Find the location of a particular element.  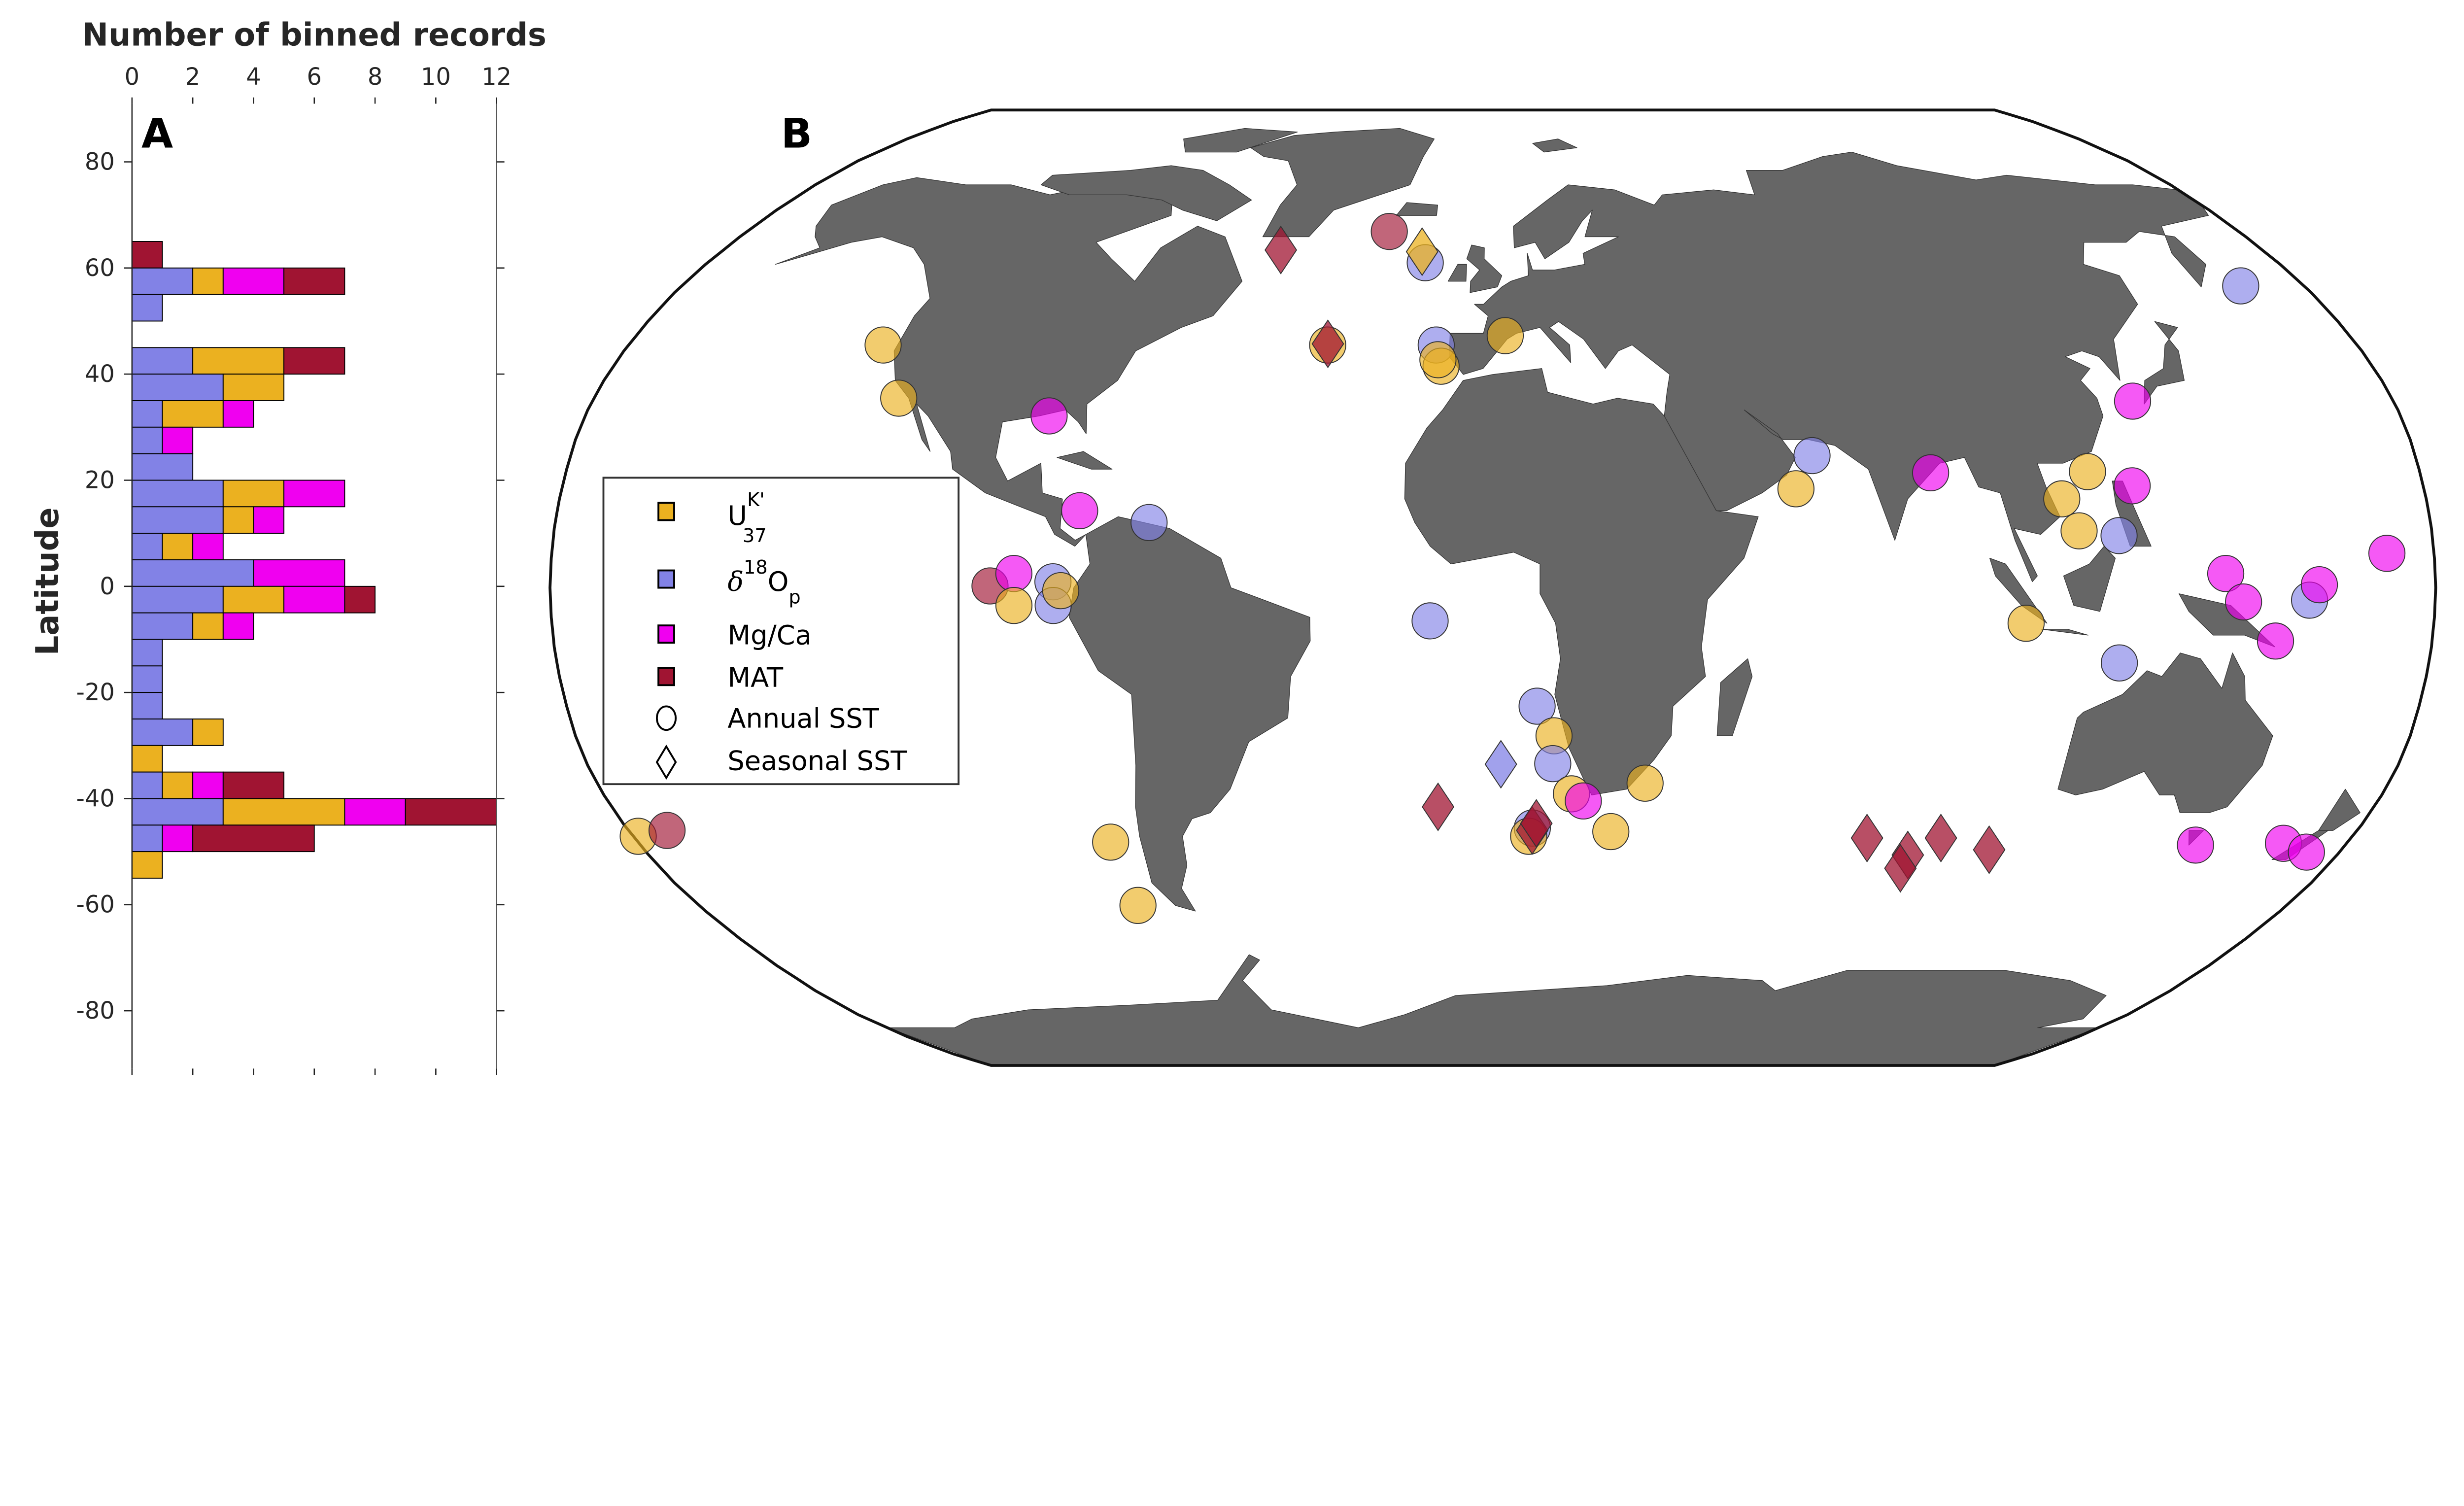

marker-annual-mat is located at coordinates (667, 830).